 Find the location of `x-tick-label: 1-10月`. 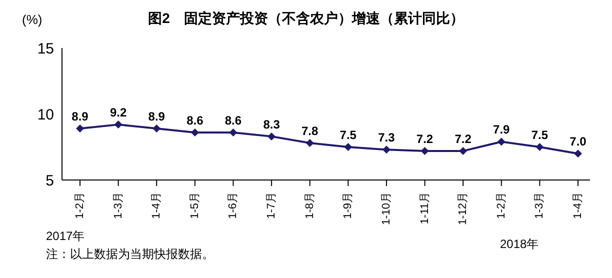

x-tick-label: 1-10月 is located at coordinates (386, 209).